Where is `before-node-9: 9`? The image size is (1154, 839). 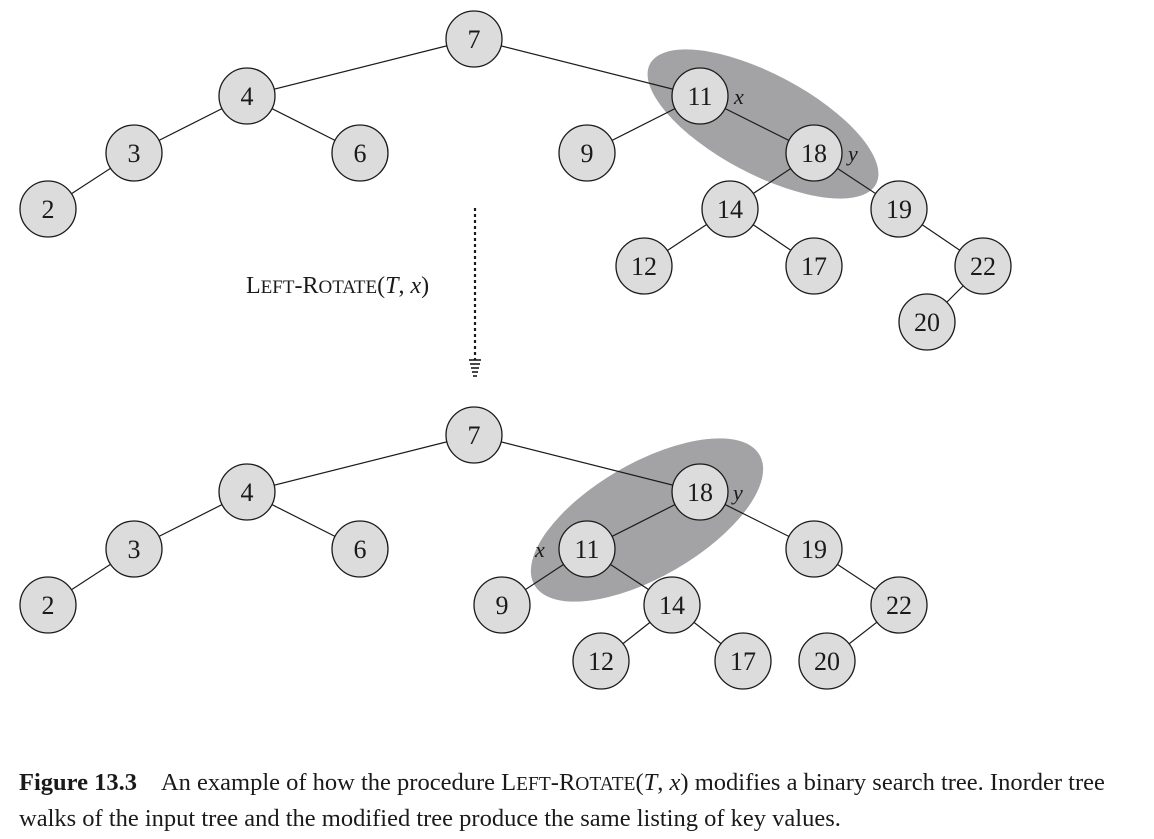
before-node-9: 9 is located at coordinates (587, 153).